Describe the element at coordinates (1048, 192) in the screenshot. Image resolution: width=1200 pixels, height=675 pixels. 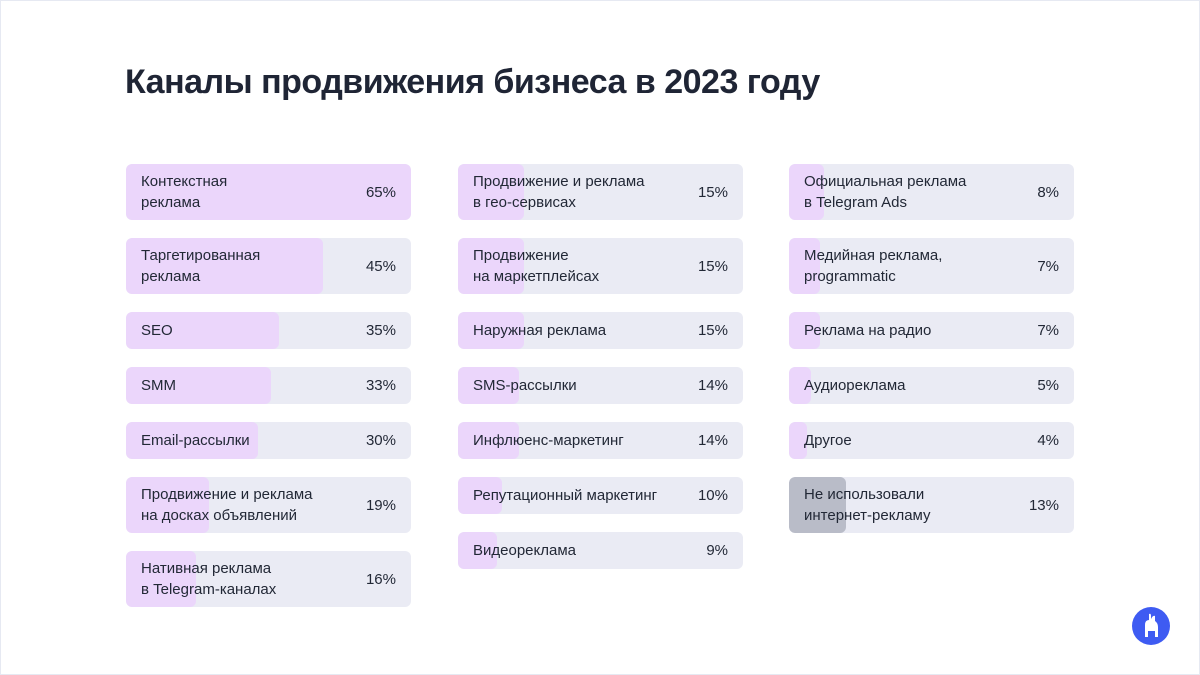
I see `value-label: 8%` at that location.